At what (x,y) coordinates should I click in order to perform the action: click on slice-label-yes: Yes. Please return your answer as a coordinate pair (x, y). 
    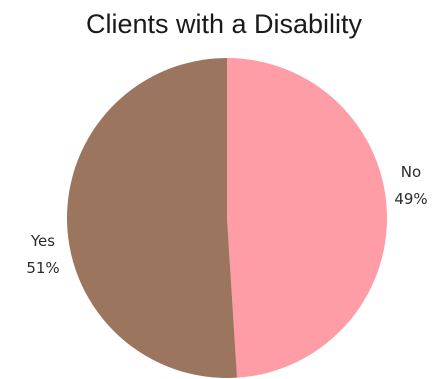
    Looking at the image, I should click on (42, 241).